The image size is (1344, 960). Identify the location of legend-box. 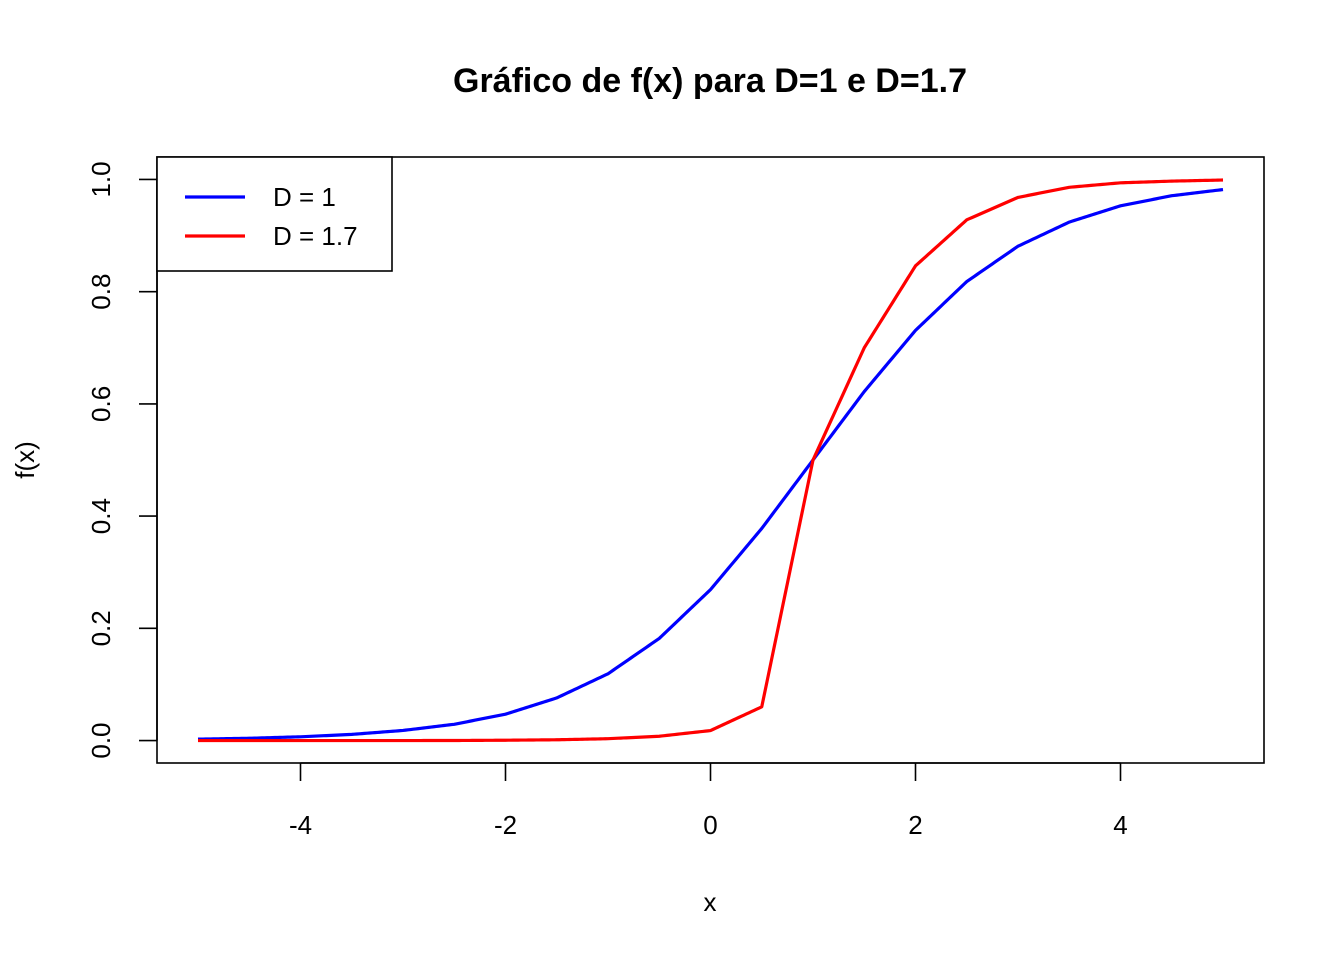
(274, 214).